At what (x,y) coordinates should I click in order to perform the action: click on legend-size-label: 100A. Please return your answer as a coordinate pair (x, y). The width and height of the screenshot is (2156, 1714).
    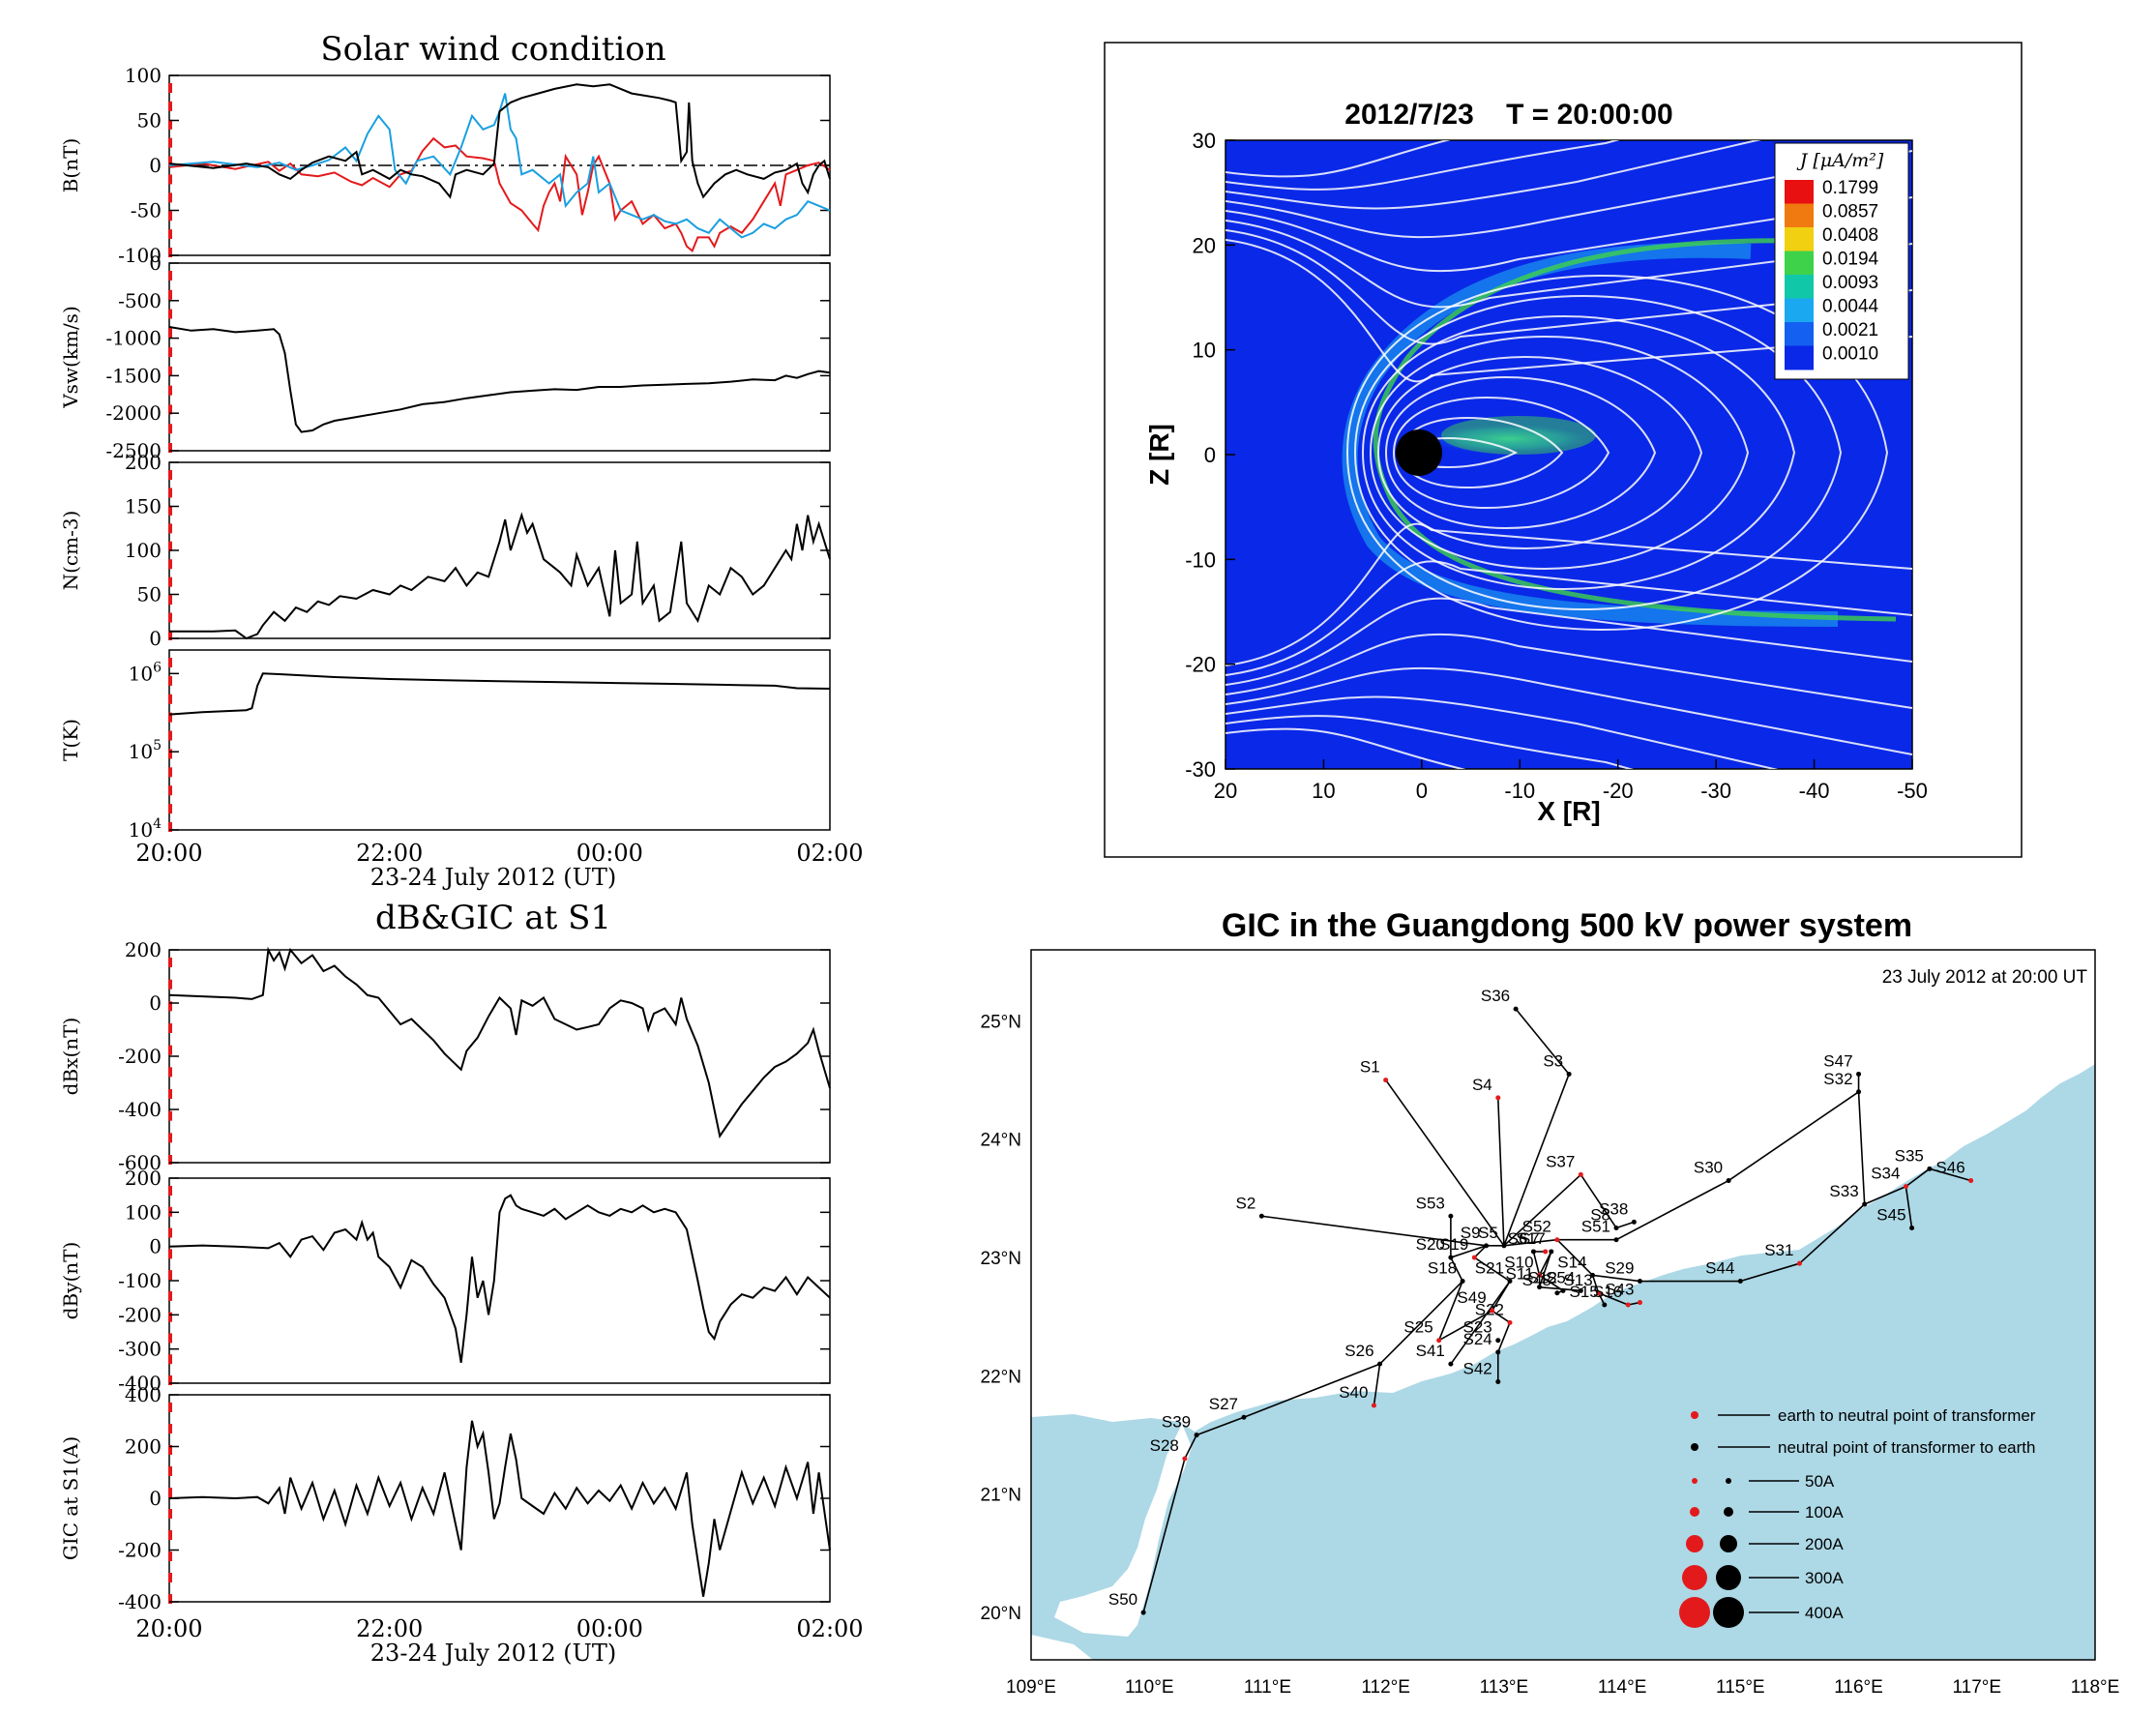
    Looking at the image, I should click on (1824, 1513).